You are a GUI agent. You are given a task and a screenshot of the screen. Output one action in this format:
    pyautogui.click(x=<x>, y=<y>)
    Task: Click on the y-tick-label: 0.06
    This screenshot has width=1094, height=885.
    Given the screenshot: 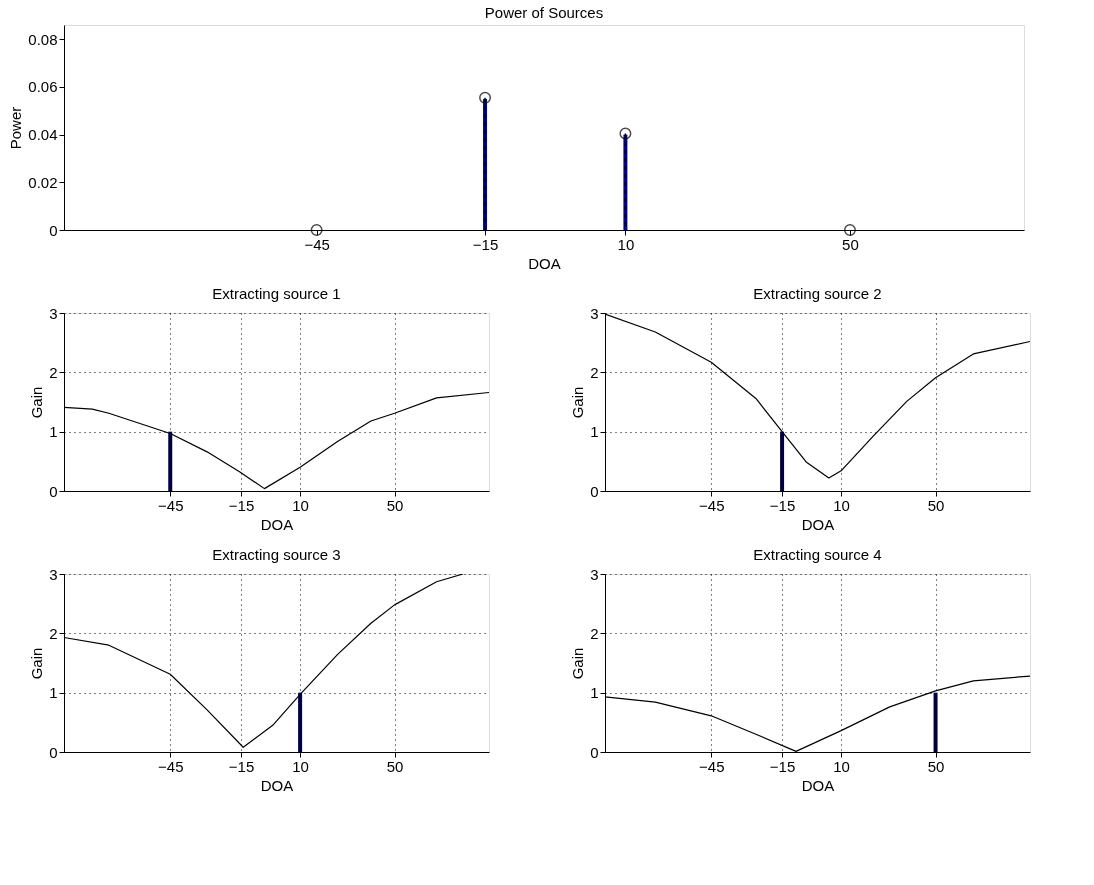 What is the action you would take?
    pyautogui.click(x=43, y=87)
    